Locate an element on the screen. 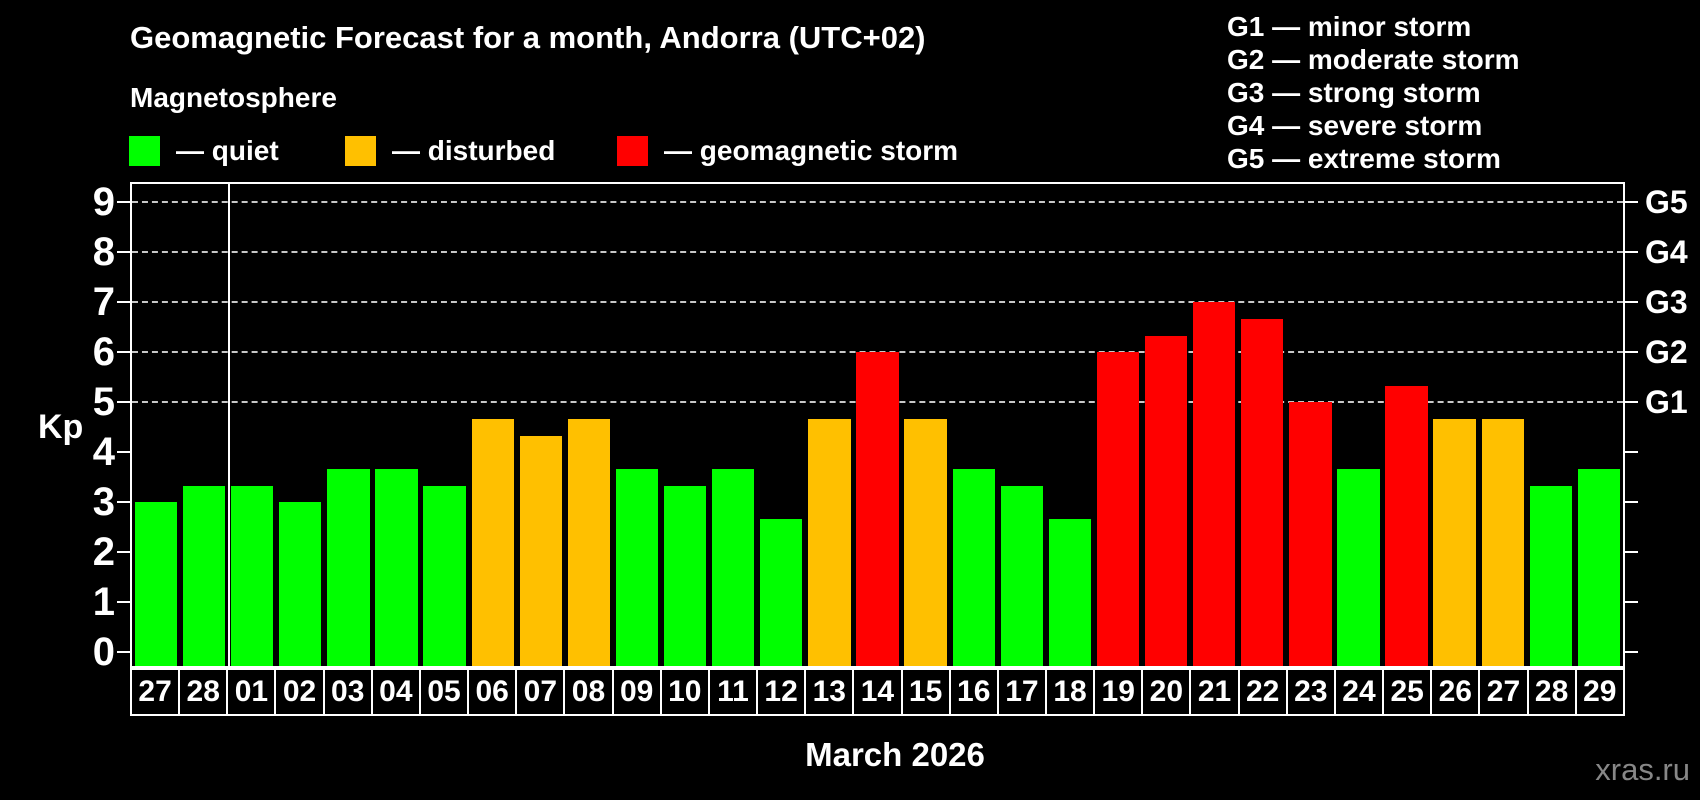 This screenshot has width=1700, height=800. day-label: 09 is located at coordinates (635, 692).